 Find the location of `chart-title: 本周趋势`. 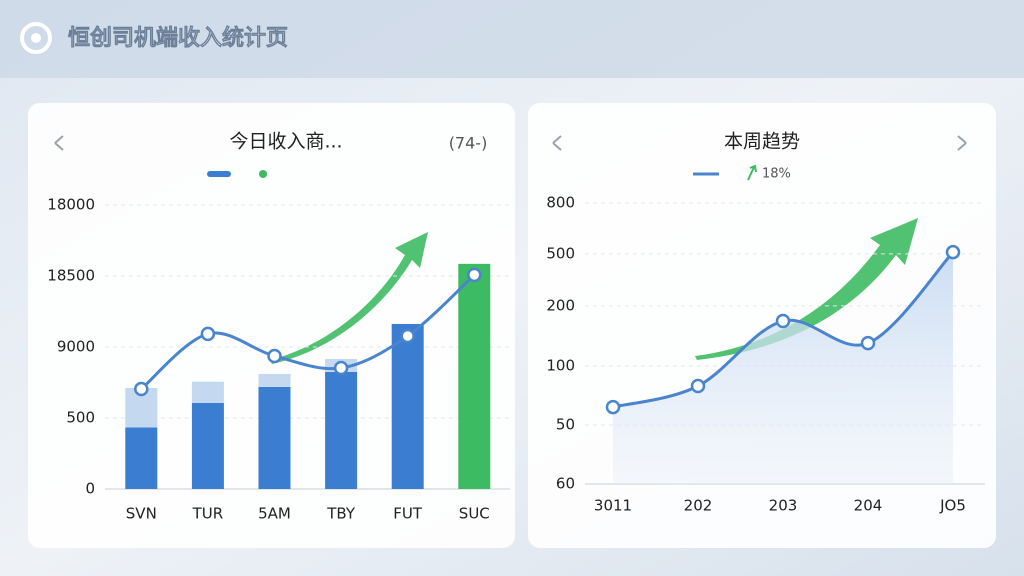

chart-title: 本周趋势 is located at coordinates (762, 142).